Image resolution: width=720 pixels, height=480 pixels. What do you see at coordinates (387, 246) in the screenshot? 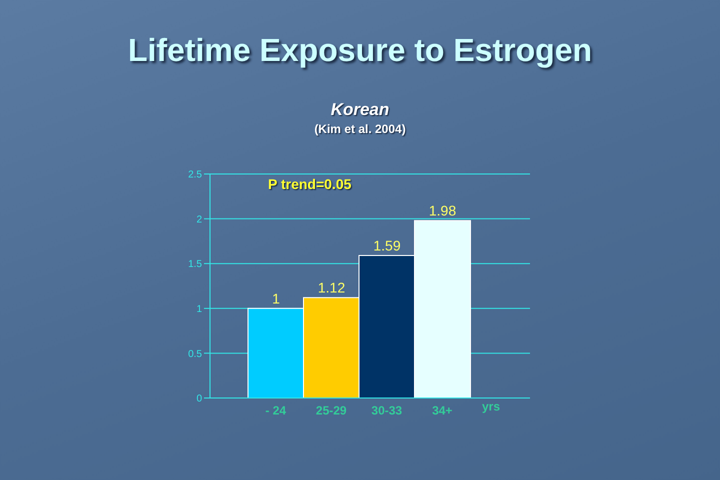
I see `data-label: 1.59` at bounding box center [387, 246].